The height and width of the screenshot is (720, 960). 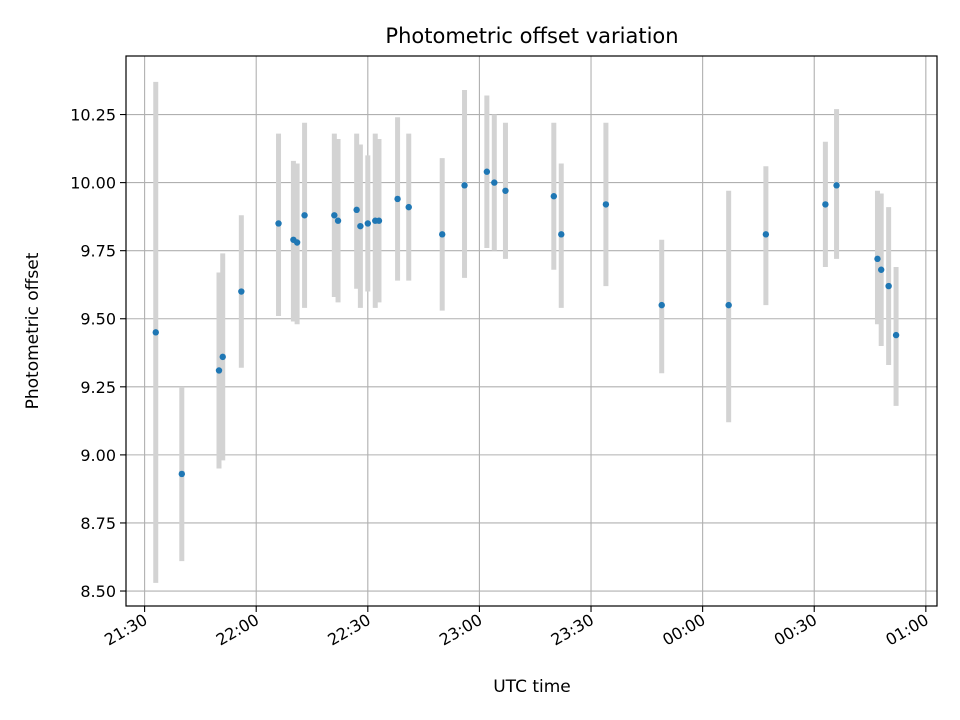 I want to click on y-axis-label: Photometric offset, so click(x=33, y=330).